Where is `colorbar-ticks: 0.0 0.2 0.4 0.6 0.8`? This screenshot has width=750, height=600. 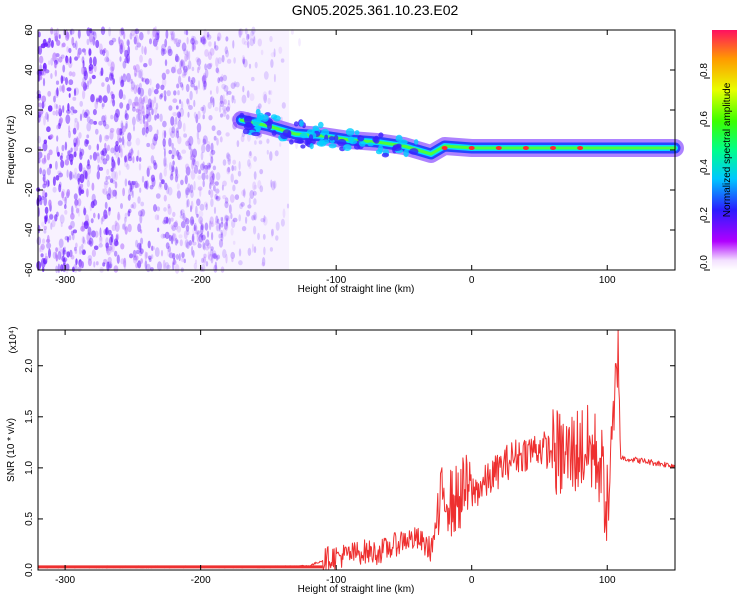 colorbar-ticks: 0.0 0.2 0.4 0.6 0.8 is located at coordinates (704, 167).